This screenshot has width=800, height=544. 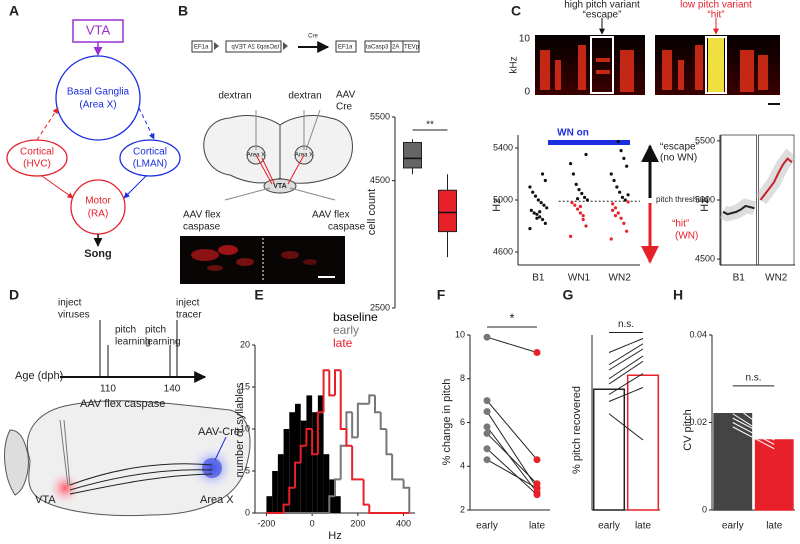 What do you see at coordinates (245, 344) in the screenshot?
I see `y-tick-label: 20` at bounding box center [245, 344].